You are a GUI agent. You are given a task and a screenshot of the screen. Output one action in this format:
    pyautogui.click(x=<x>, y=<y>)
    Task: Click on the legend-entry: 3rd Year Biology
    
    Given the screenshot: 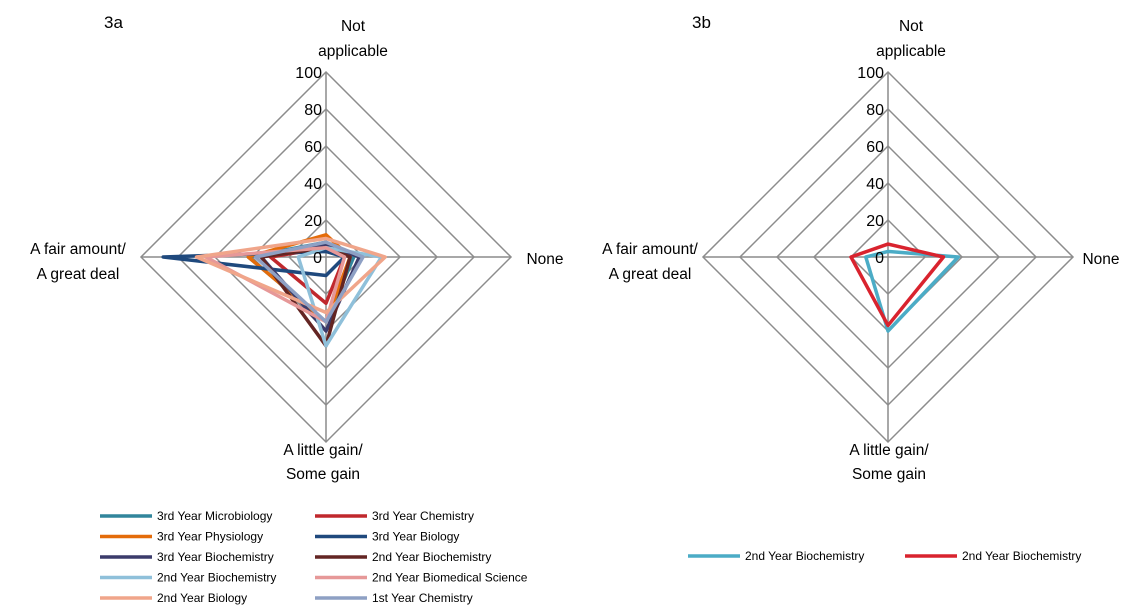 What is the action you would take?
    pyautogui.click(x=415, y=537)
    